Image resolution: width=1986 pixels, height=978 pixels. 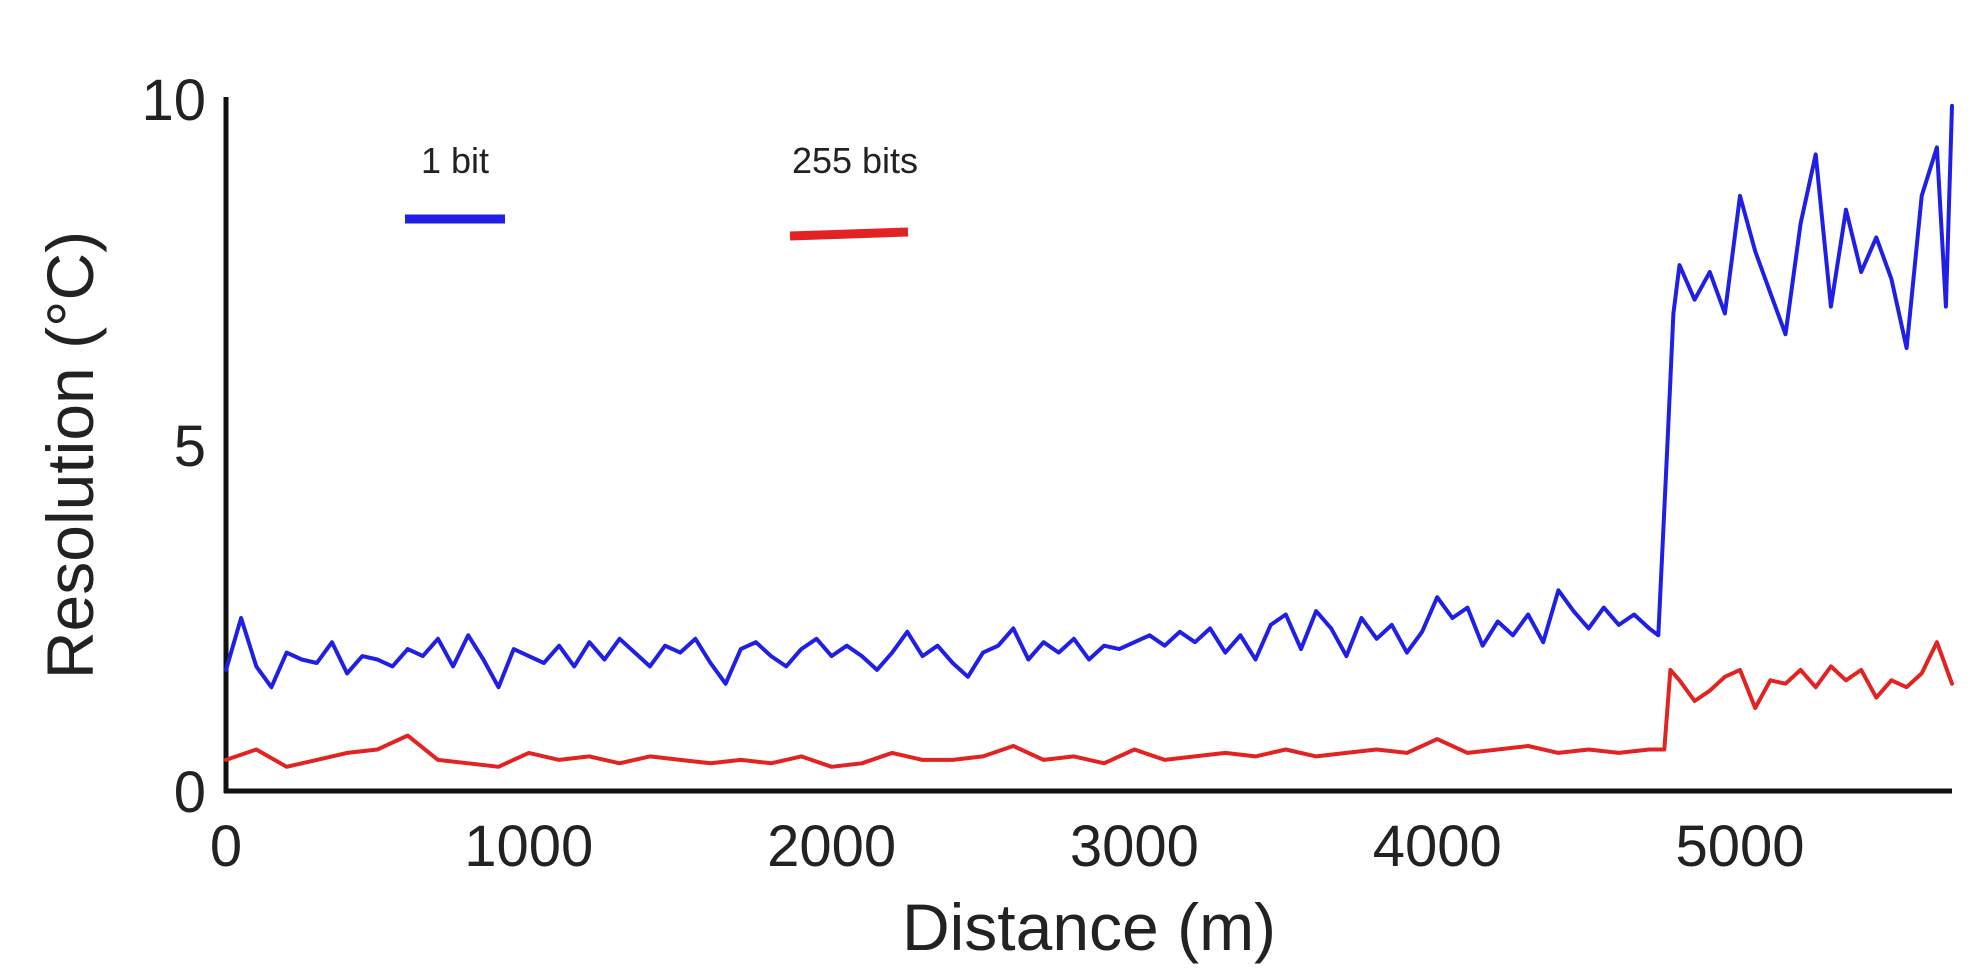 I want to click on y-axis-title: Resolution (°C), so click(x=70, y=455).